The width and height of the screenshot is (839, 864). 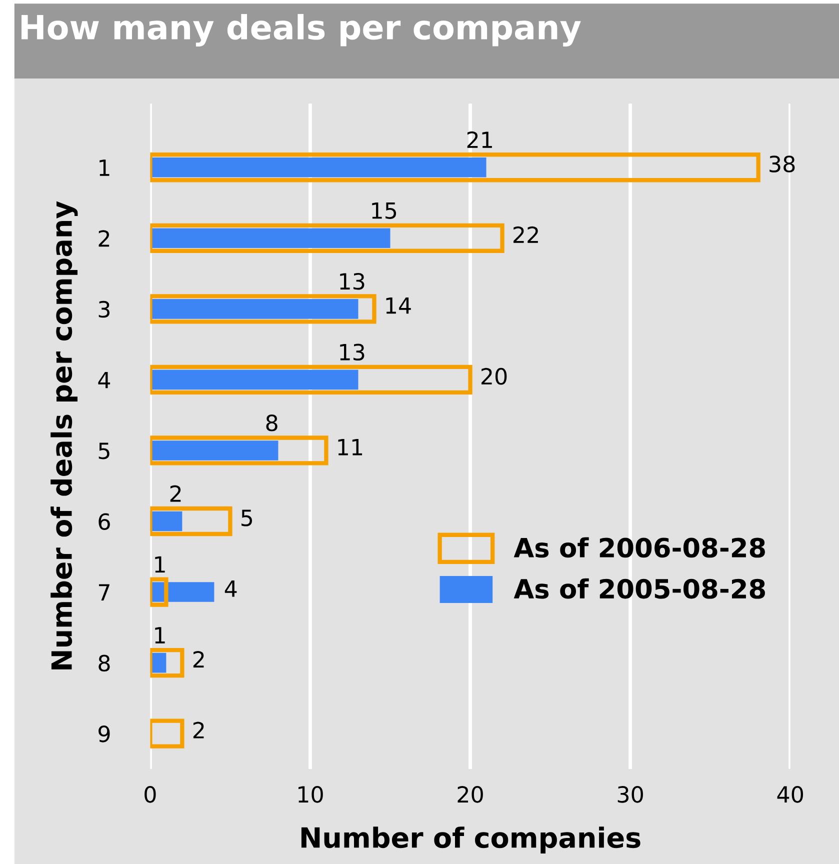 What do you see at coordinates (526, 234) in the screenshot?
I see `data-label: 22` at bounding box center [526, 234].